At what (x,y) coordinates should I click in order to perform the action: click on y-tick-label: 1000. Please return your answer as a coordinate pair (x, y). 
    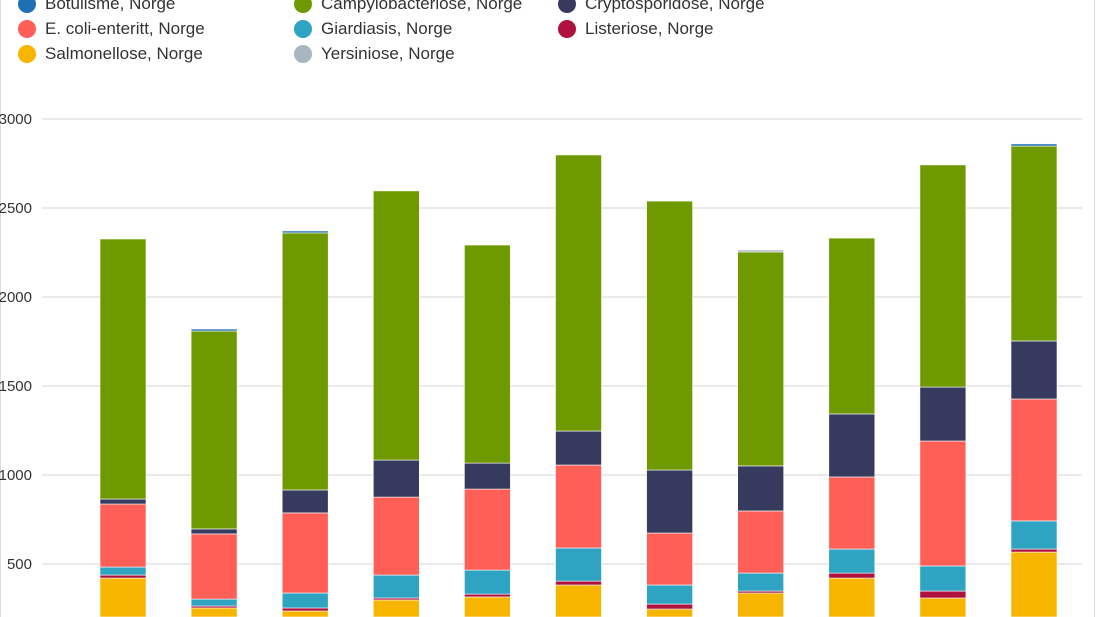
    Looking at the image, I should click on (16, 475).